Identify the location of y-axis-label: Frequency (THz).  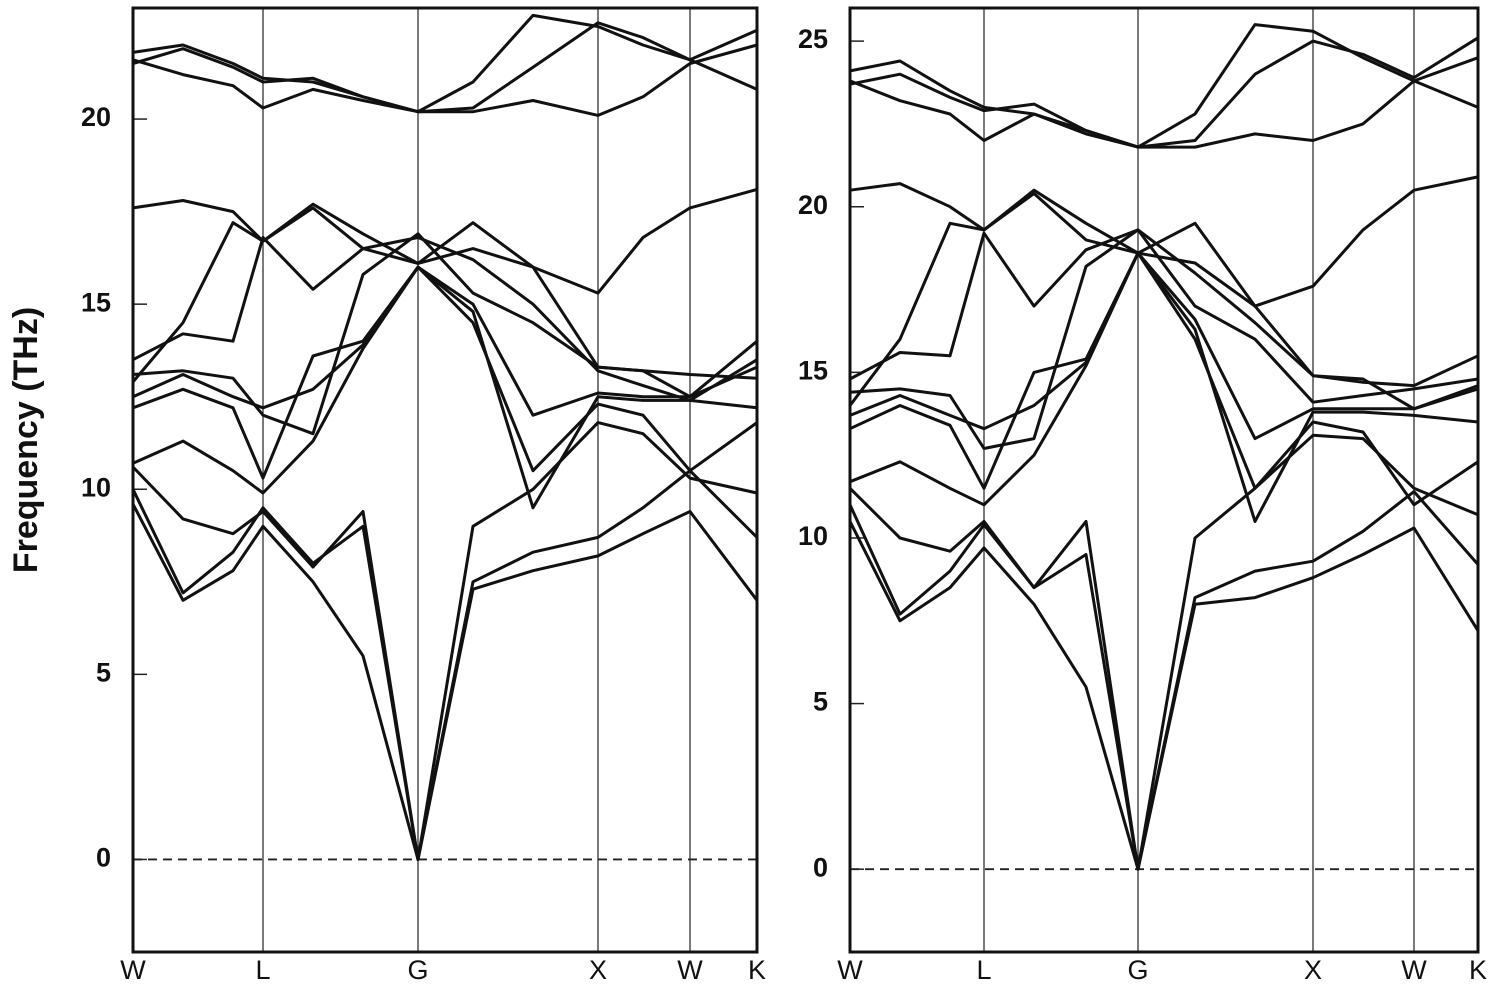
(26, 440).